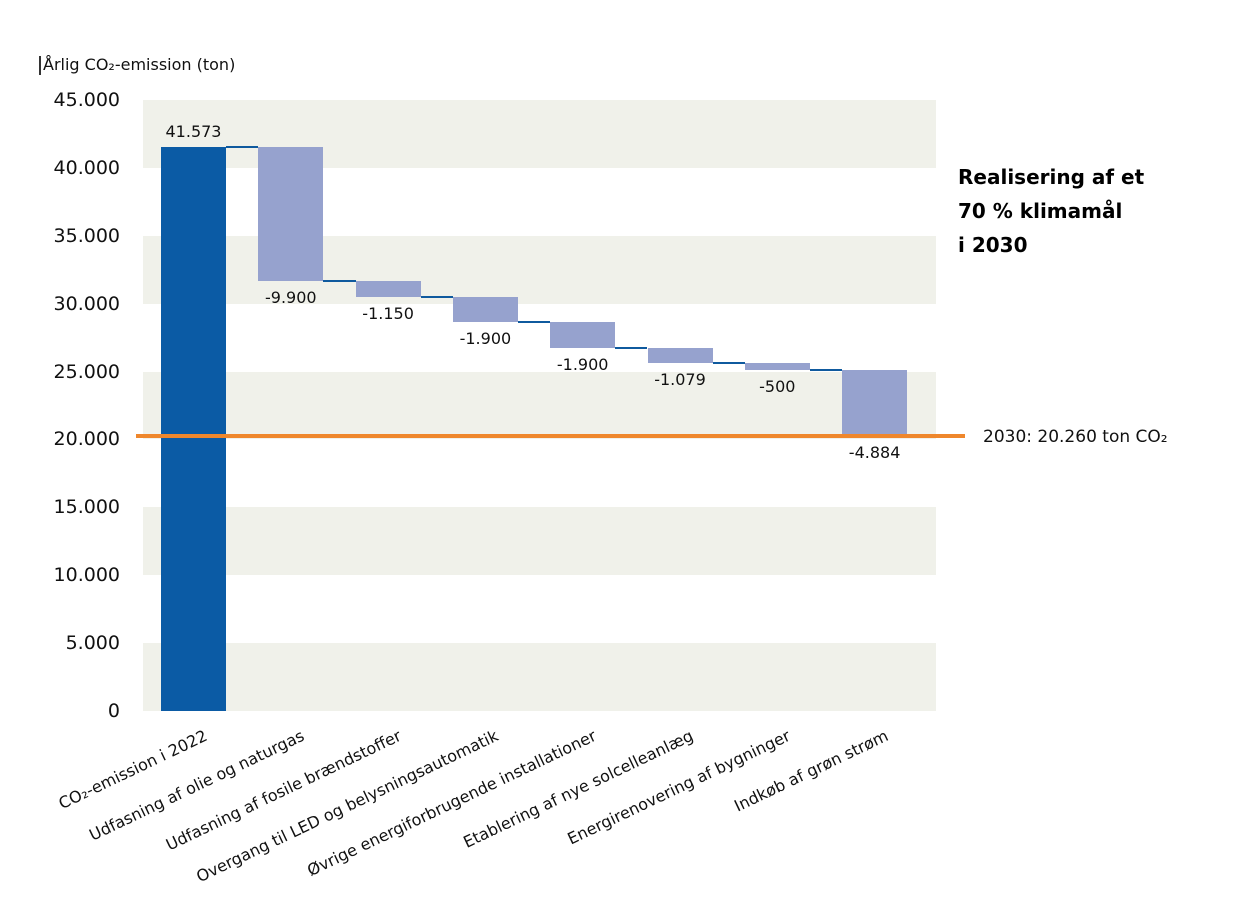 The width and height of the screenshot is (1237, 907). Describe the element at coordinates (777, 386) in the screenshot. I see `bar-value-label: -500` at that location.